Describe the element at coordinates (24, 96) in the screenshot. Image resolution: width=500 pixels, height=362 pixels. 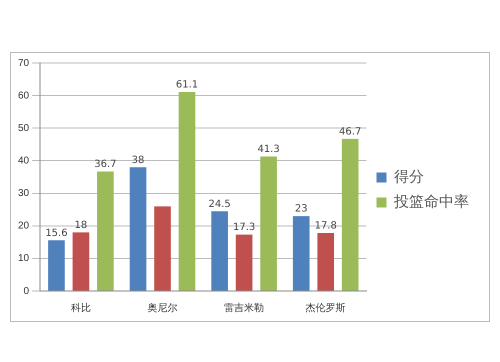
I see `y-tick-label: 60` at that location.